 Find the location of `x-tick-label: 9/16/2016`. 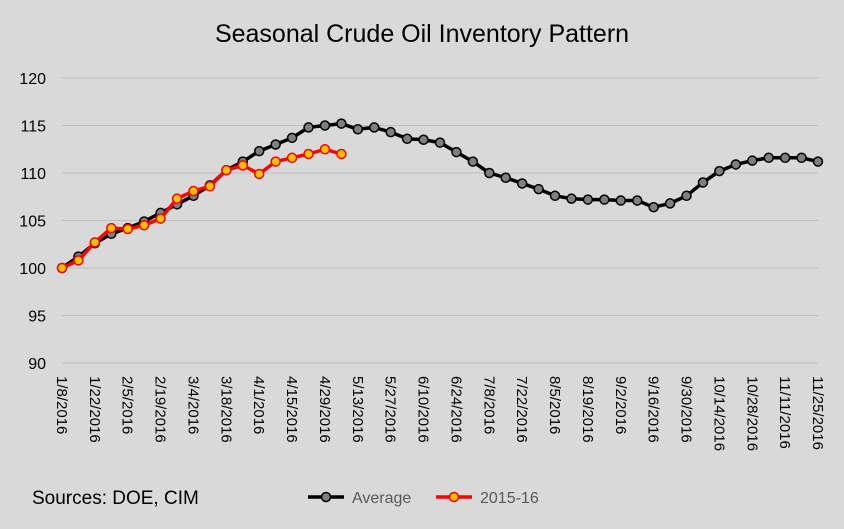

x-tick-label: 9/16/2016 is located at coordinates (653, 409).